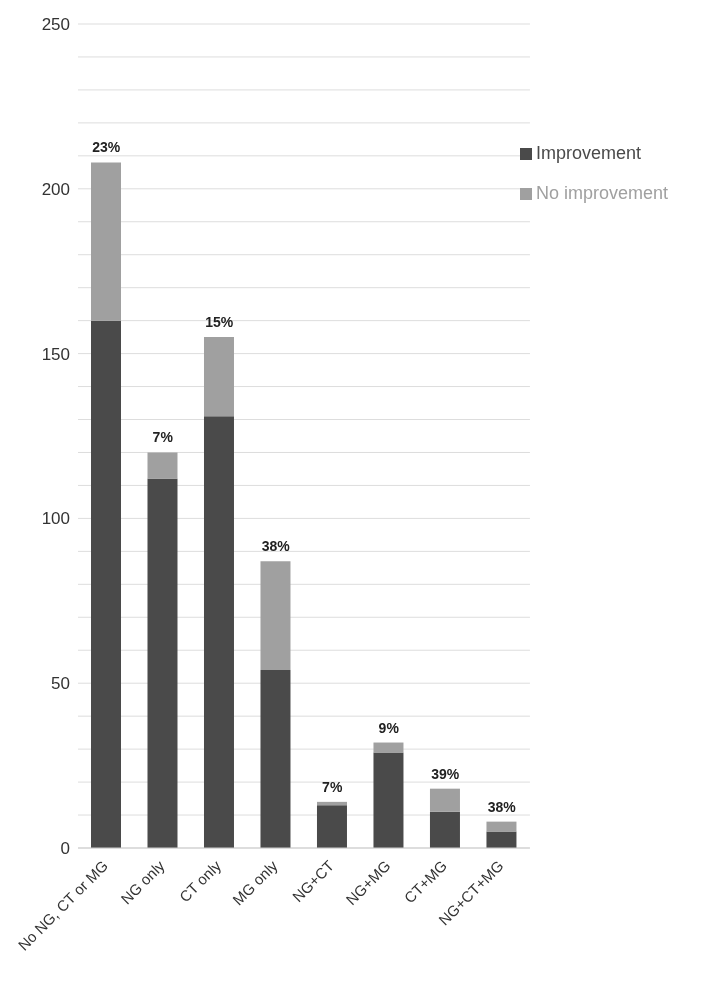 The image size is (705, 1002). I want to click on x-tick-label: CT only, so click(200, 881).